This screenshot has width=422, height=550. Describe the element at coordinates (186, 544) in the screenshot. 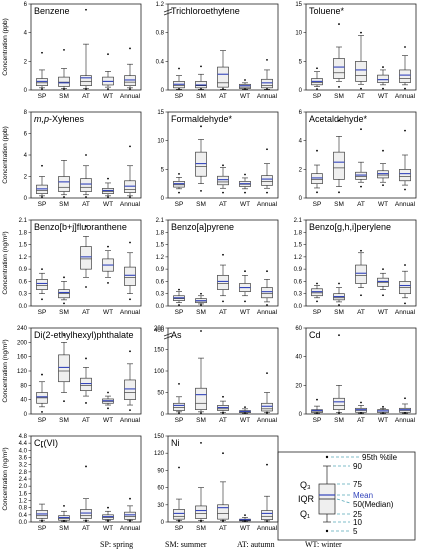

I see `footnote-summer: SM: summer` at that location.